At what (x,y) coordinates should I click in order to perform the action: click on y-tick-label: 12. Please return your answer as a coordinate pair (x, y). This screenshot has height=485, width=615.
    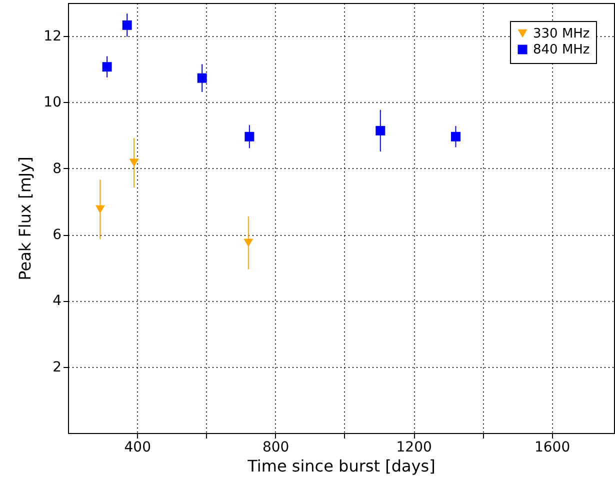
    Looking at the image, I should click on (53, 36).